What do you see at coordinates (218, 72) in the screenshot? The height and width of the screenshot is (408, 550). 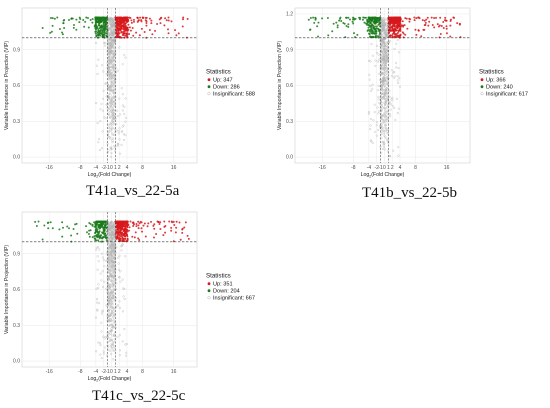 I see `legend-title: Statistics` at bounding box center [218, 72].